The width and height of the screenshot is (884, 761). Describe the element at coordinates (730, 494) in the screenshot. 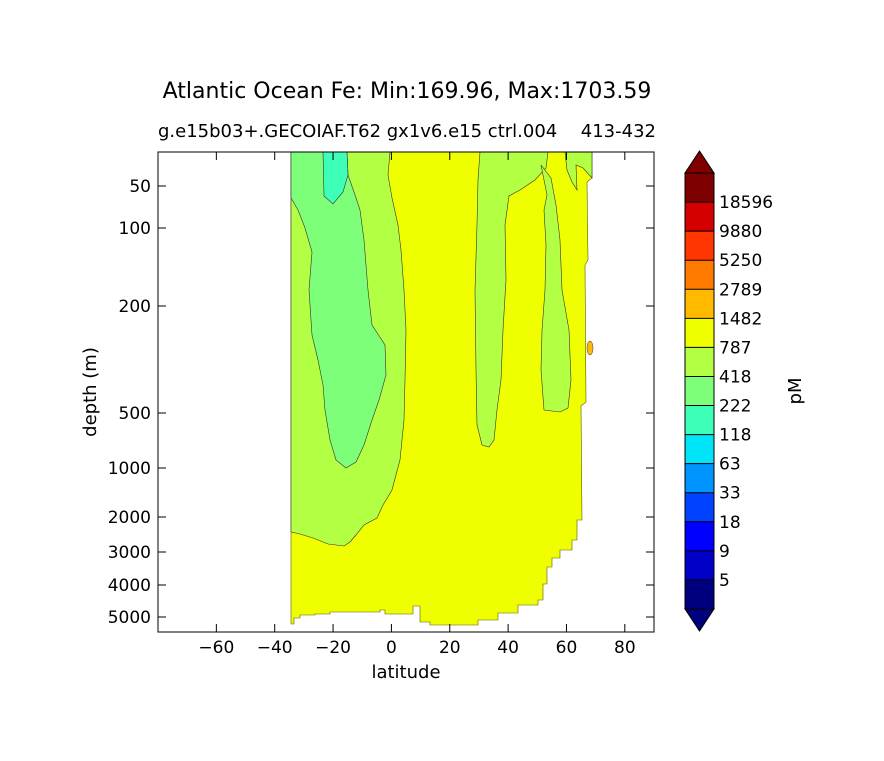

I see `colorbar-tick-label: 33` at that location.